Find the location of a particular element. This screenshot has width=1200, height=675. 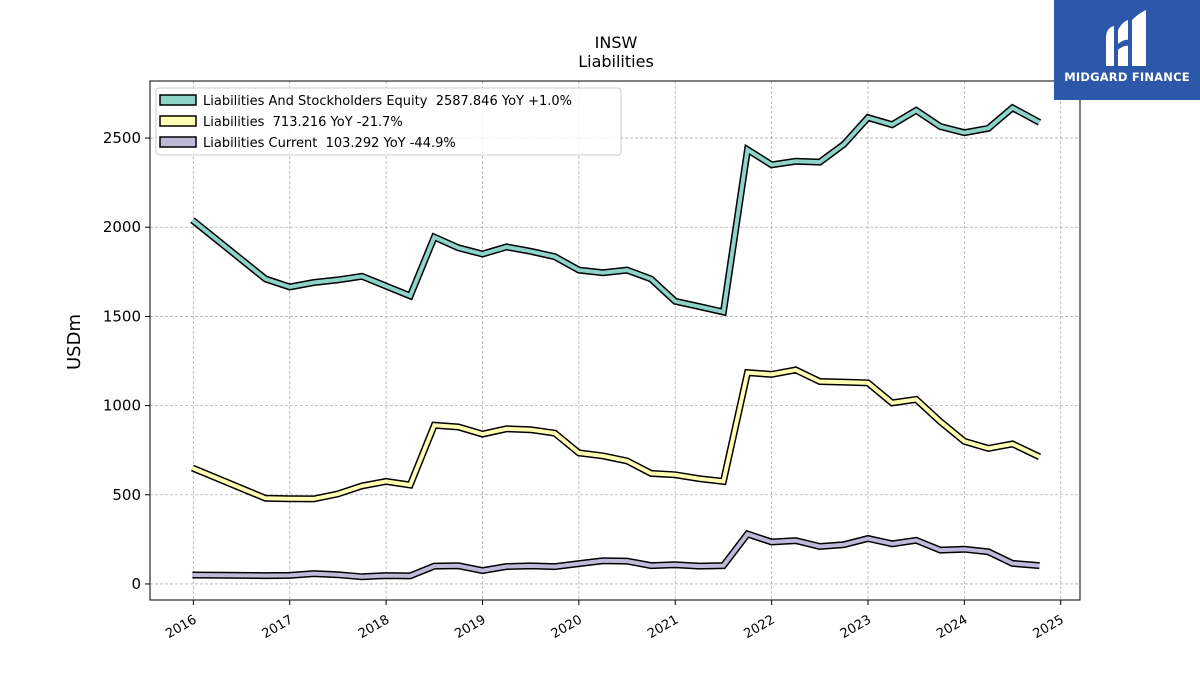

midgard-finance-logo: MIDGARD FINANCE is located at coordinates (1127, 50).